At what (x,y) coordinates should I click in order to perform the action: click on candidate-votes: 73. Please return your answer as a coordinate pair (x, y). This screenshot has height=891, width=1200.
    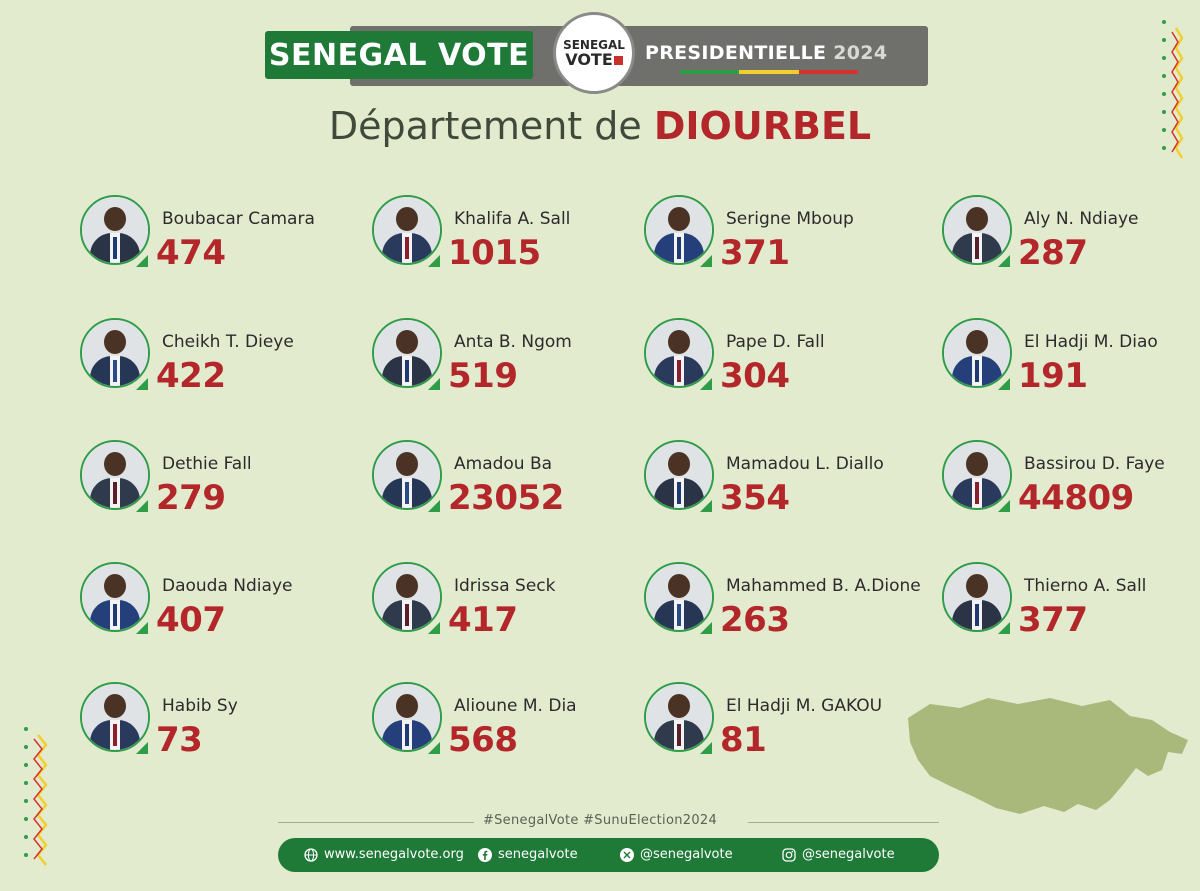
    Looking at the image, I should click on (179, 740).